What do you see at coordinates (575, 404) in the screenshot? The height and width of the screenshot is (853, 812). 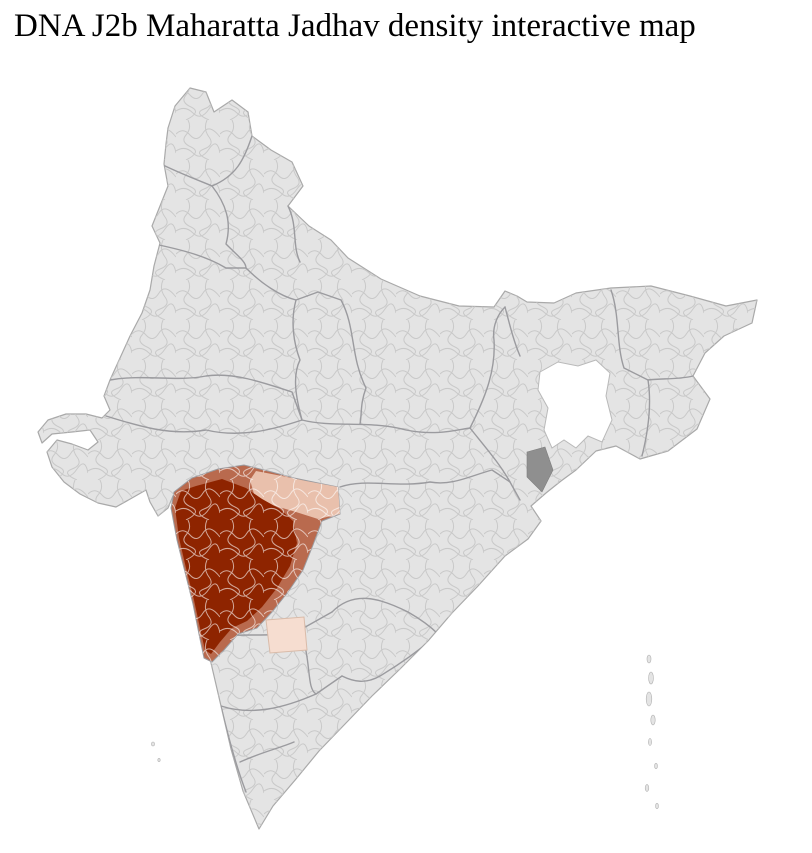 I see `bangladesh-gap` at bounding box center [575, 404].